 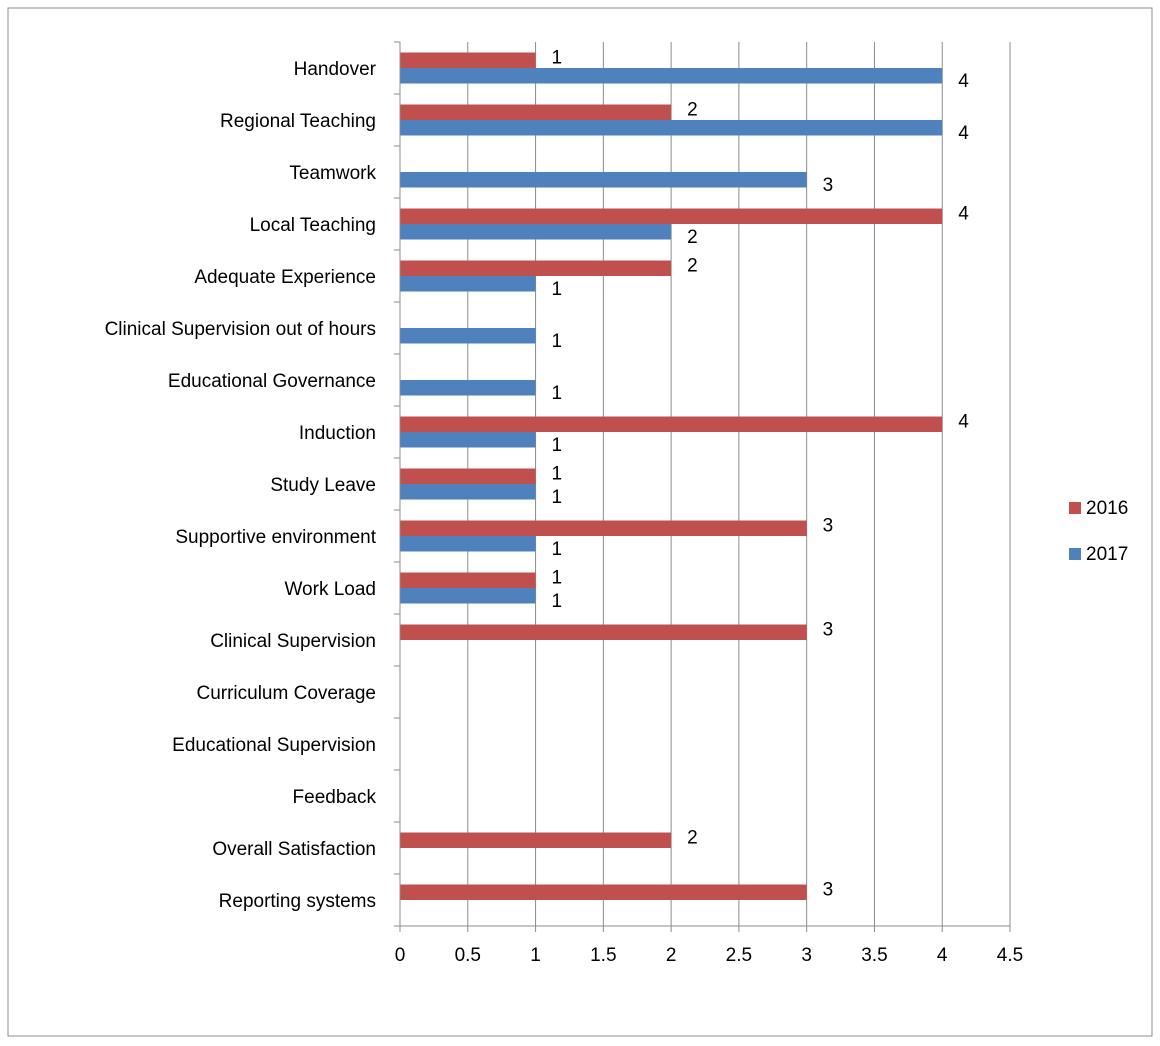 What do you see at coordinates (468, 336) in the screenshot?
I see `bar-2017-clinical-supervision-out-of-hours` at bounding box center [468, 336].